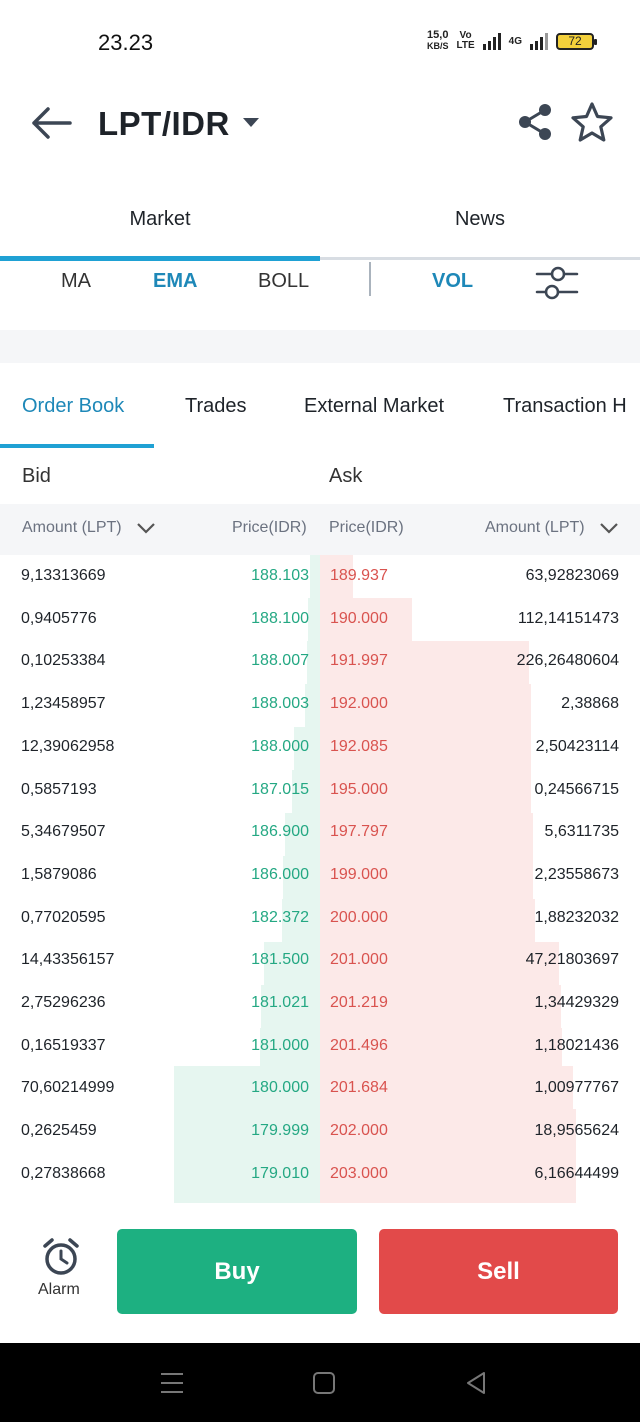  I want to click on book-tab-underline, so click(77, 446).